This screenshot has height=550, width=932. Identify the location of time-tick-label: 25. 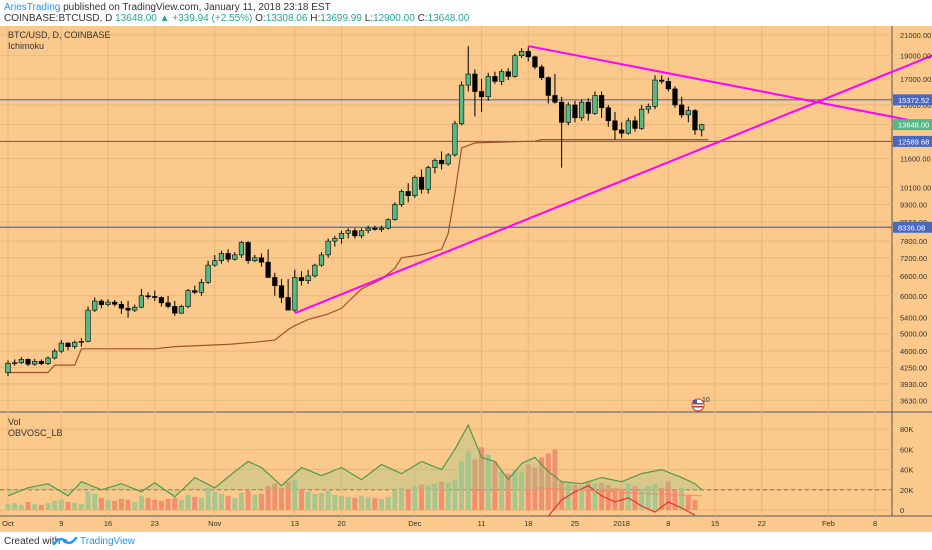
(575, 523).